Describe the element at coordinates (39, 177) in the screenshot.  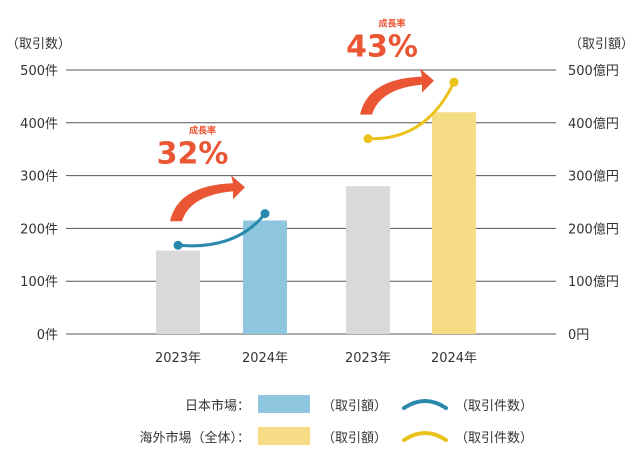
I see `left-tick-label: 300件` at that location.